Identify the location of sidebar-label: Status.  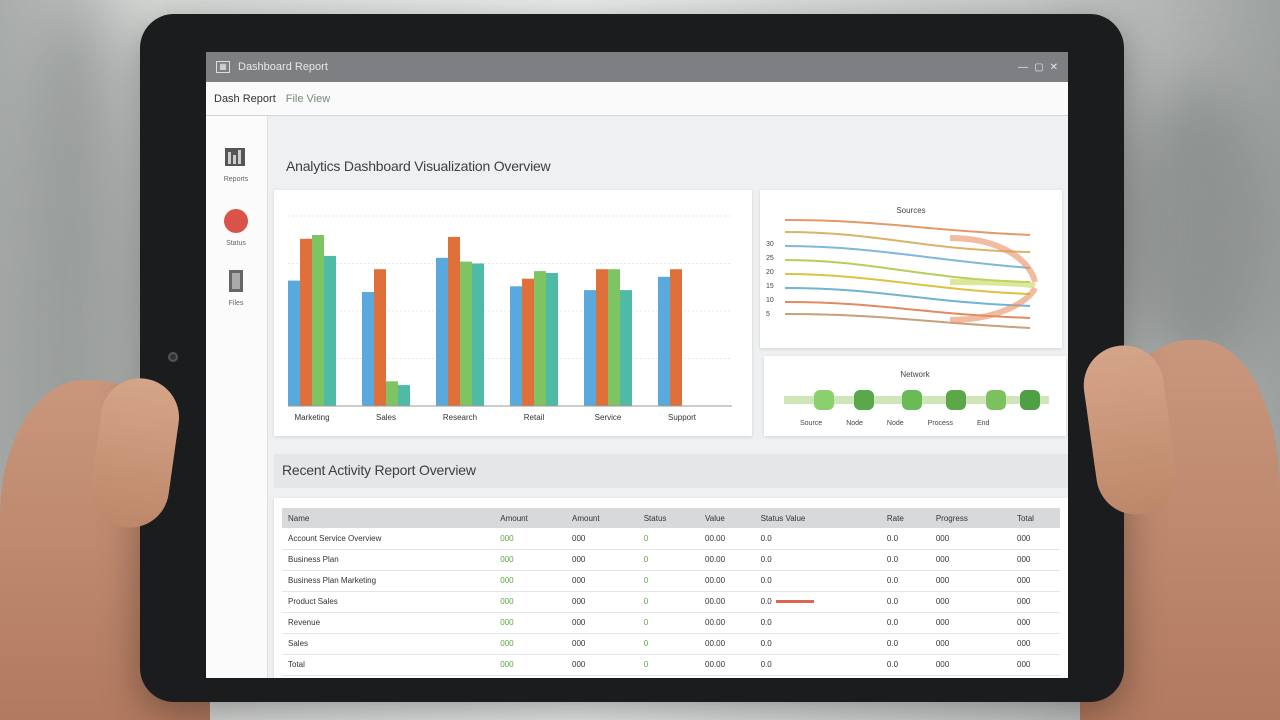
(236, 243).